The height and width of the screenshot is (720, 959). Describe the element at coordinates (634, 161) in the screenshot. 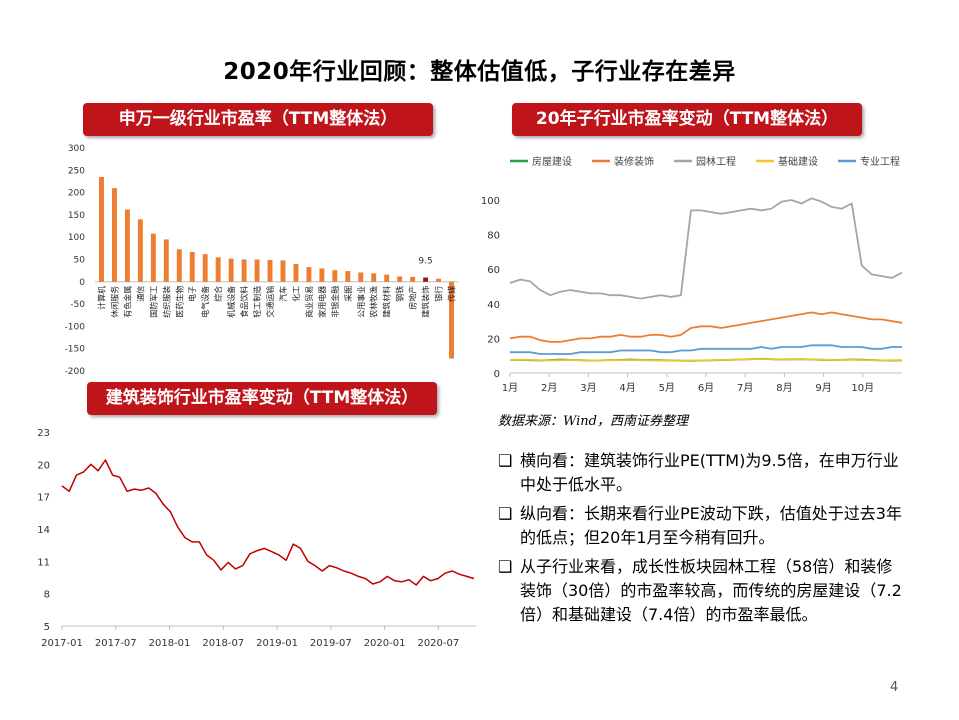

I see `legend-label: 装修装饰` at that location.